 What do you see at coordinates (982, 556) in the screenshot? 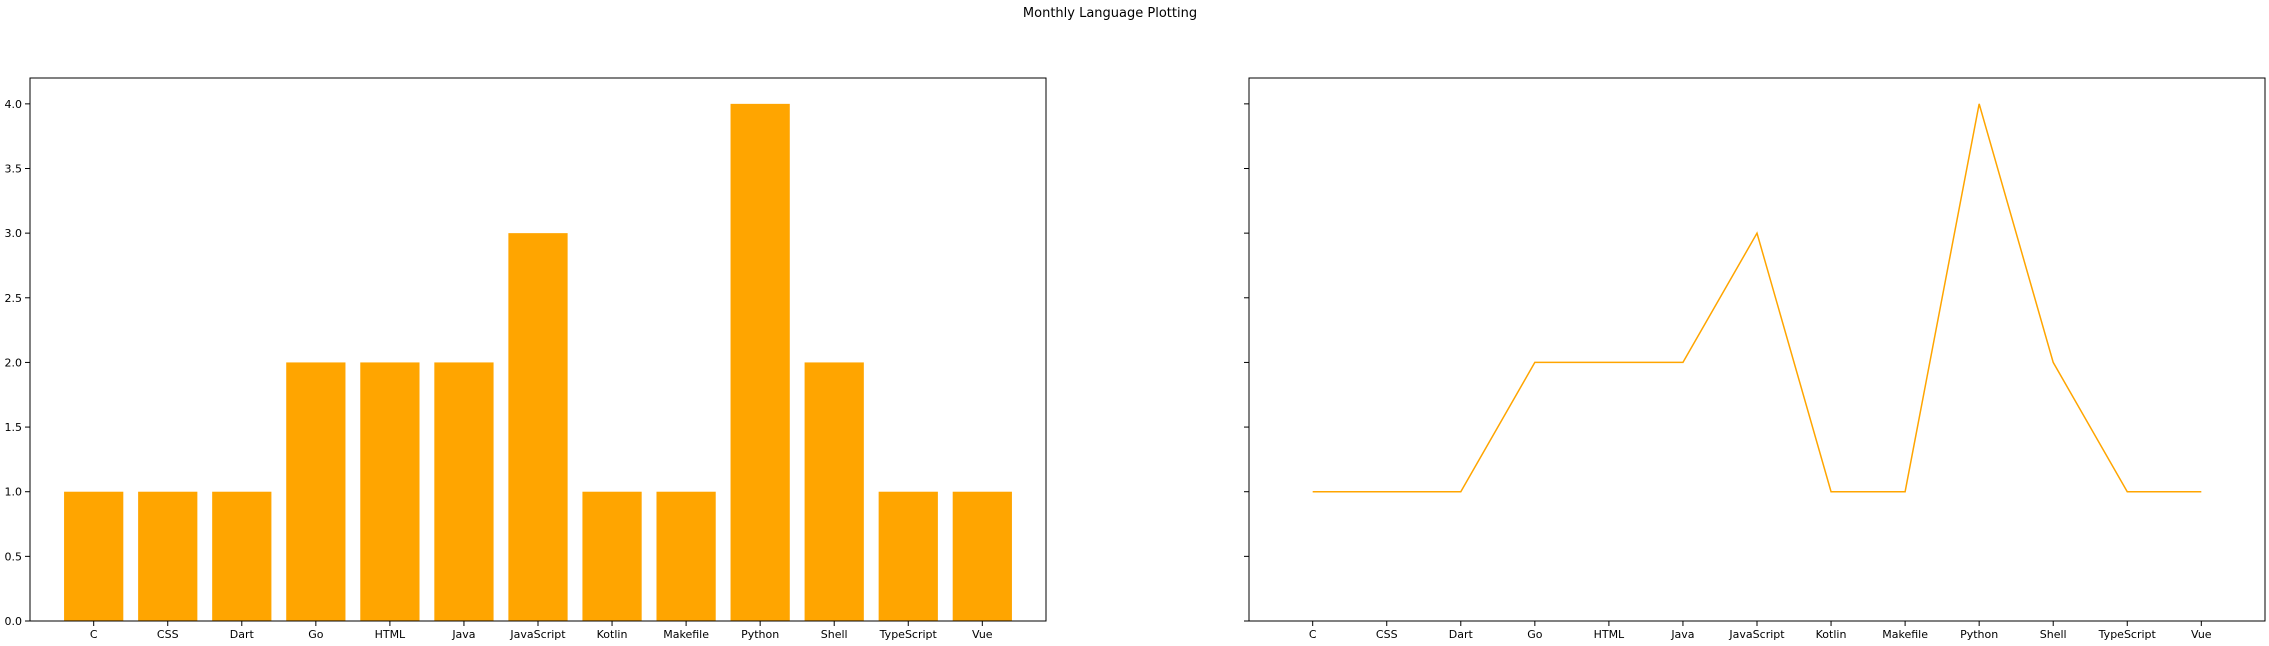
I see `bar-vue` at bounding box center [982, 556].